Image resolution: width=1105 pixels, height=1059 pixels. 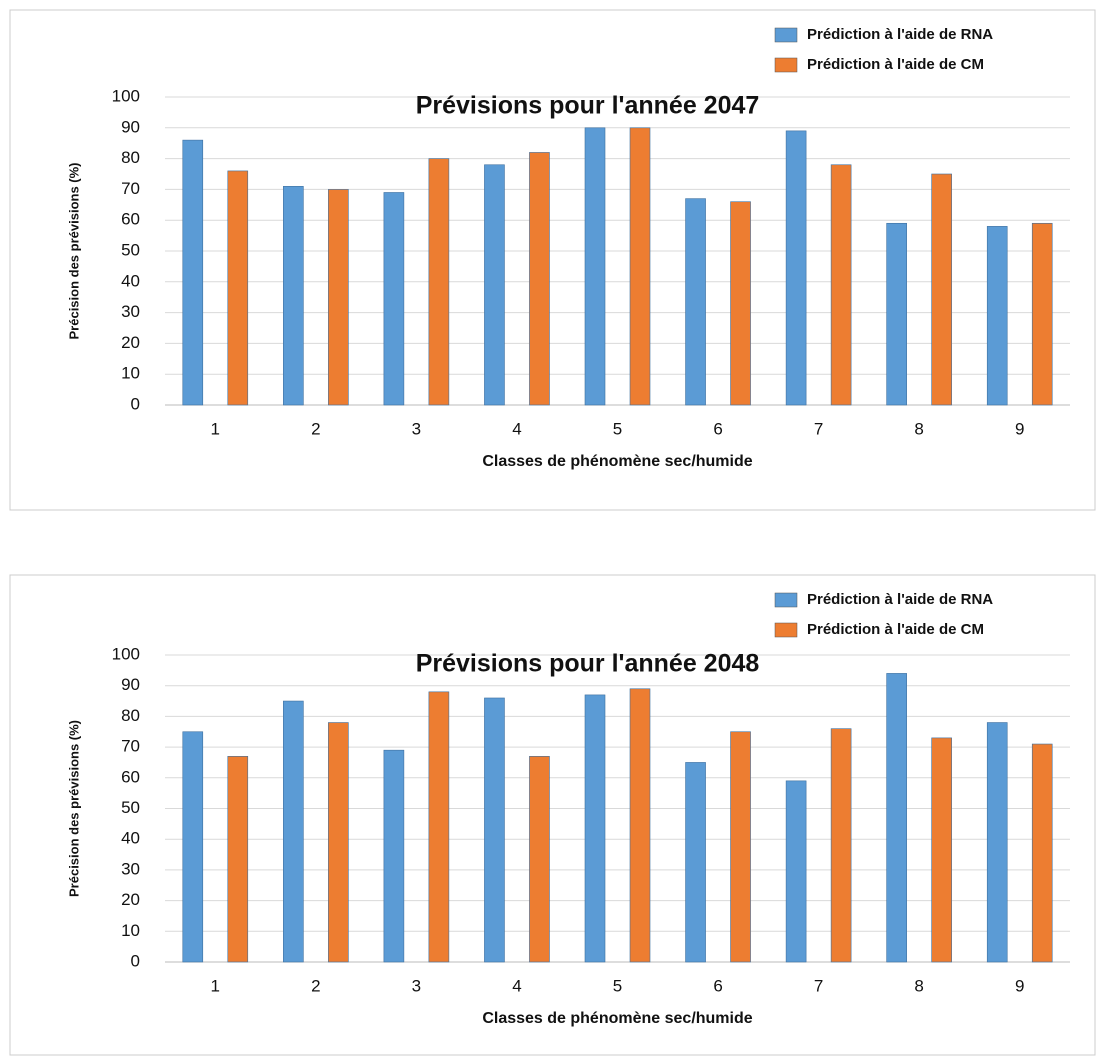 I want to click on chart-title: Prévisions pour l'année 2048, so click(x=588, y=664).